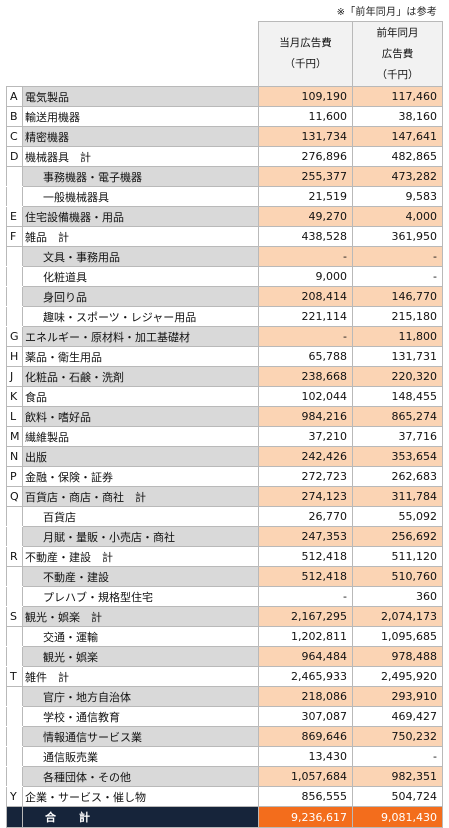 This screenshot has width=449, height=828. Describe the element at coordinates (14, 416) in the screenshot. I see `row-code: L` at that location.